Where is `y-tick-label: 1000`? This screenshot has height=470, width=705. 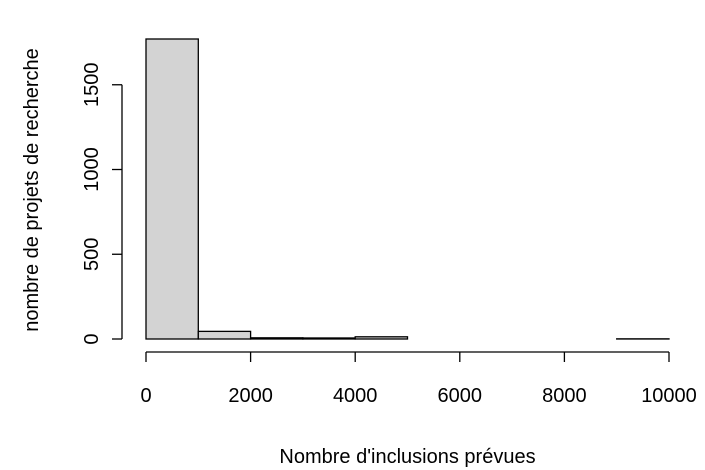 y-tick-label: 1000 is located at coordinates (92, 169).